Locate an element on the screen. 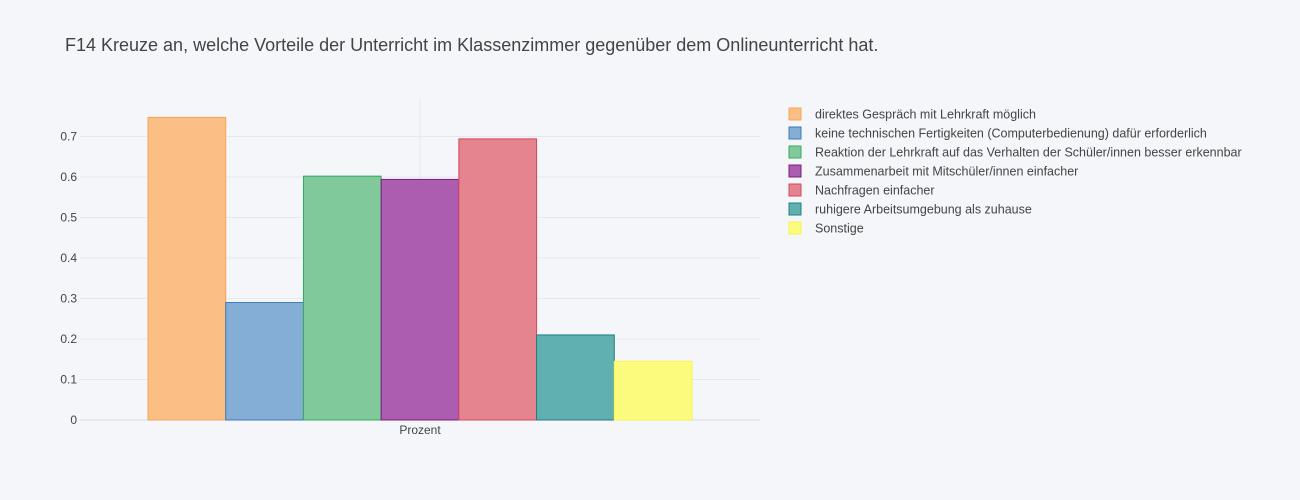  legend-item: direktes Gespräch mit Lehrkraft möglich is located at coordinates (912, 114).